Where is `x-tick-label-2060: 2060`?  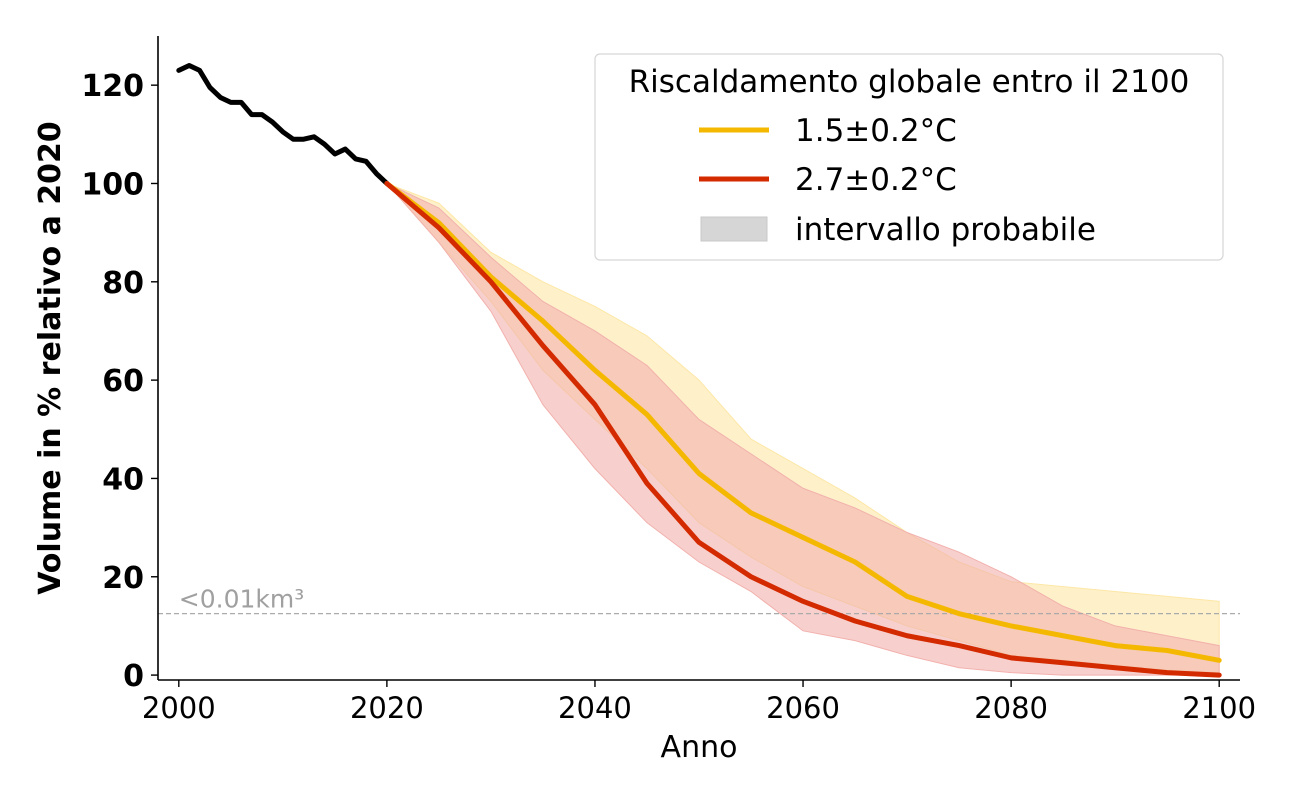 x-tick-label-2060: 2060 is located at coordinates (803, 708).